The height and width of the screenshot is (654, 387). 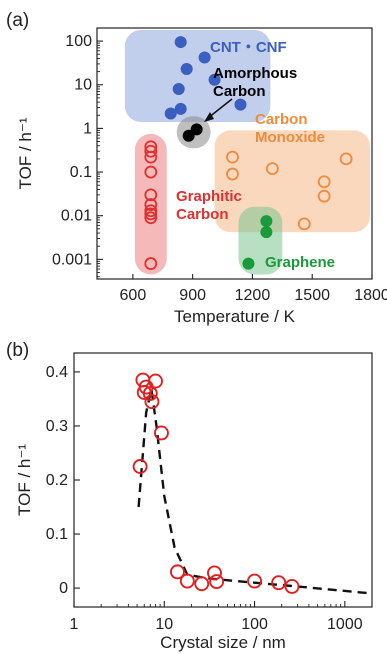 What do you see at coordinates (17, 20) in the screenshot?
I see `panel-a-label: (a)` at bounding box center [17, 20].